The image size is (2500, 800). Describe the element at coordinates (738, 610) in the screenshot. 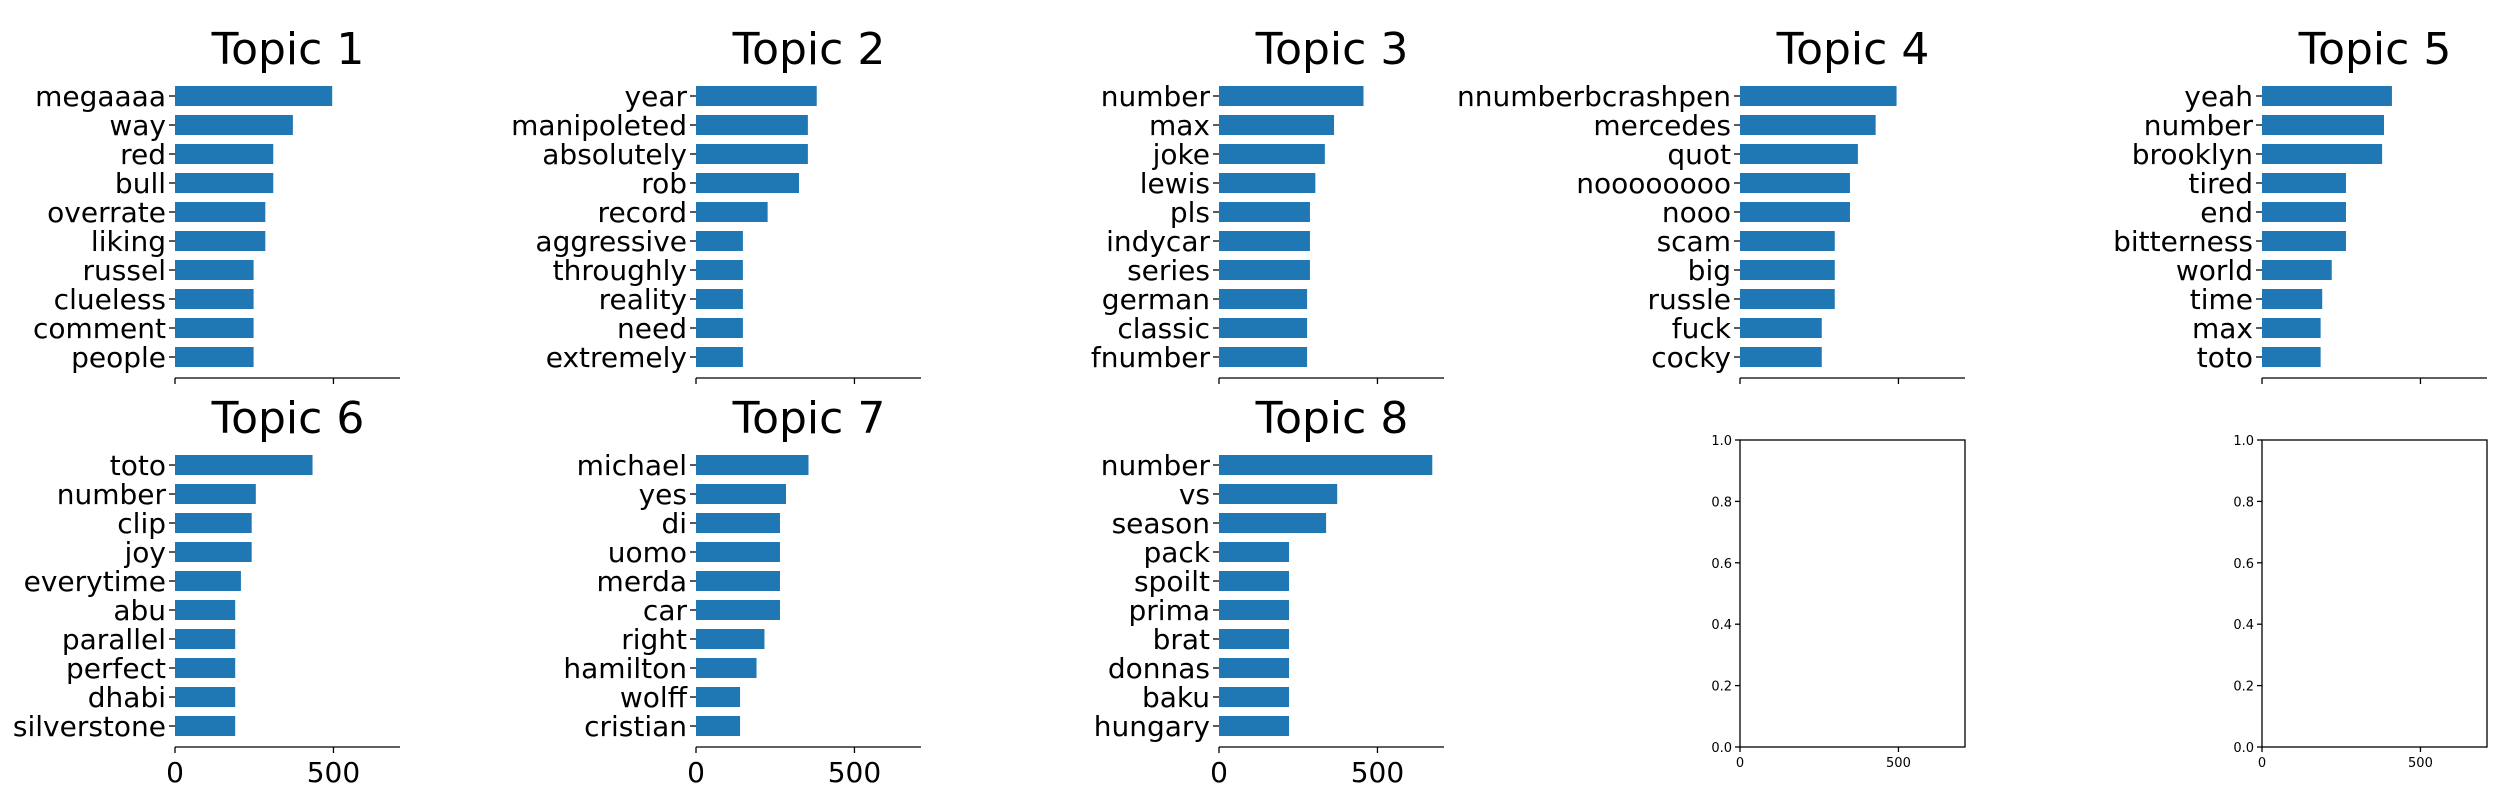

I see `bar-car` at that location.